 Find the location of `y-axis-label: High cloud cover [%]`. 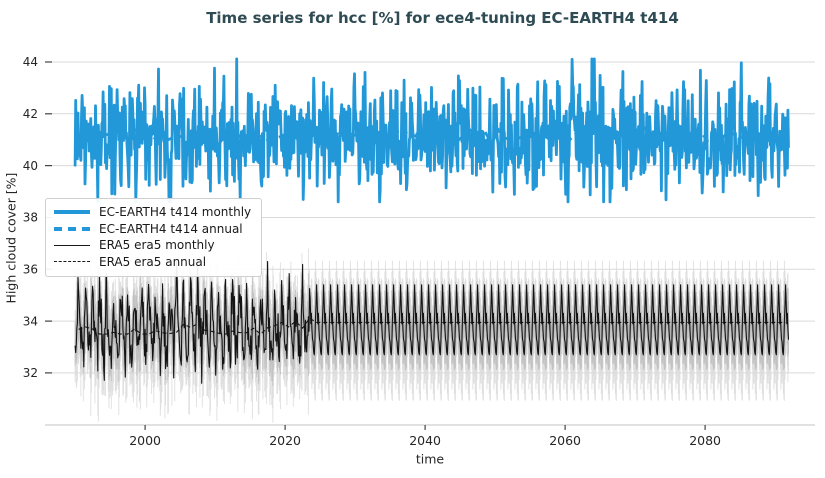

y-axis-label: High cloud cover [%] is located at coordinates (11, 238).